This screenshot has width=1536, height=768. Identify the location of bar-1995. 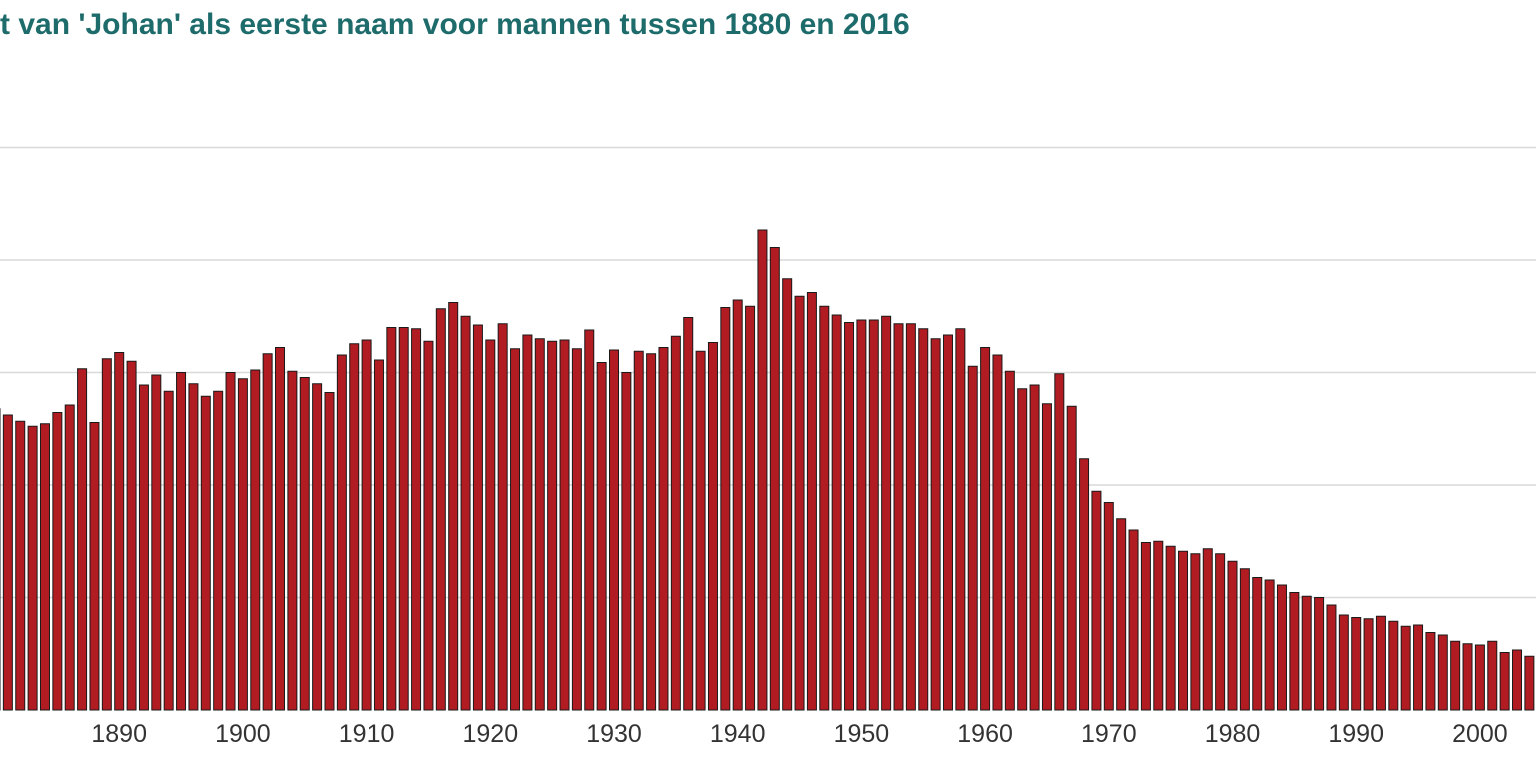
(1418, 667).